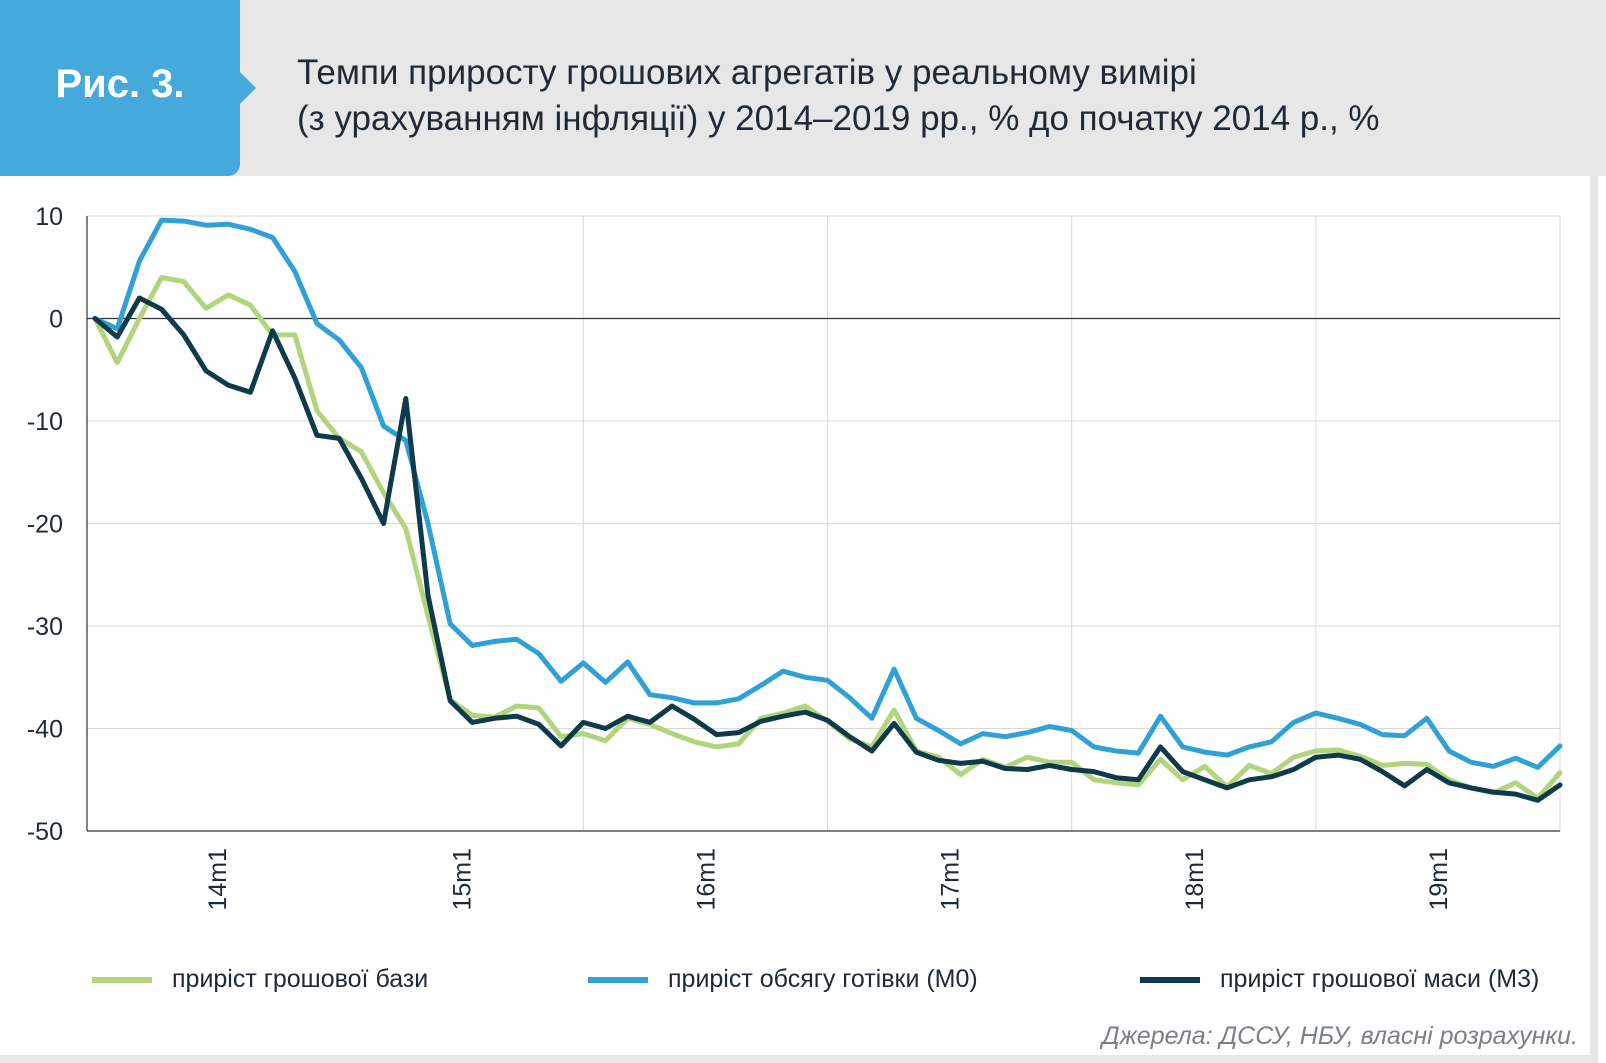 The width and height of the screenshot is (1606, 1063). I want to click on x-tick-label: 19m1, so click(1439, 879).